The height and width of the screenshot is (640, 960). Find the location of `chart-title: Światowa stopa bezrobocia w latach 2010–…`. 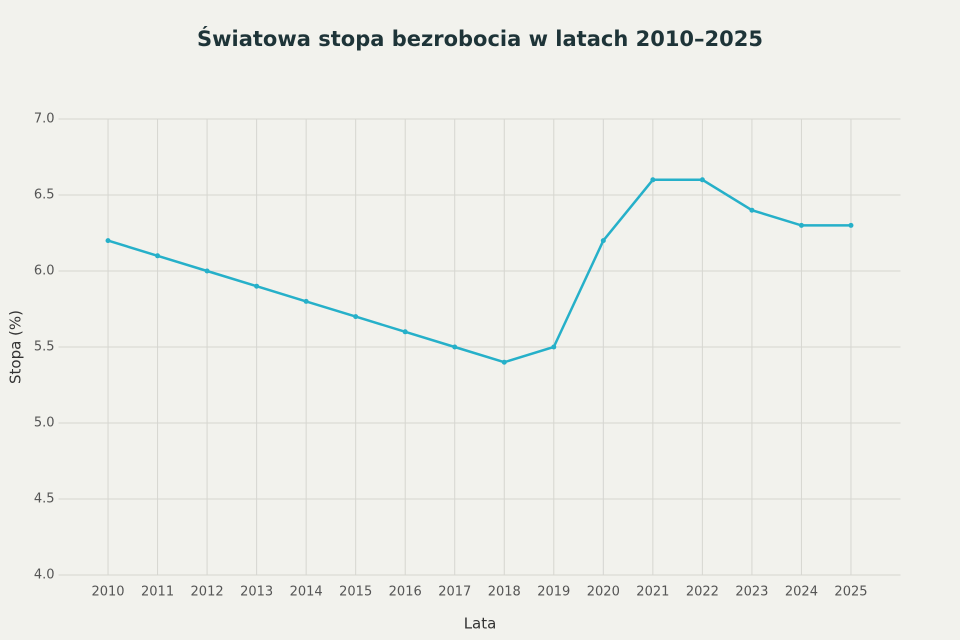

chart-title: Światowa stopa bezrobocia w latach 2010–… is located at coordinates (480, 38).